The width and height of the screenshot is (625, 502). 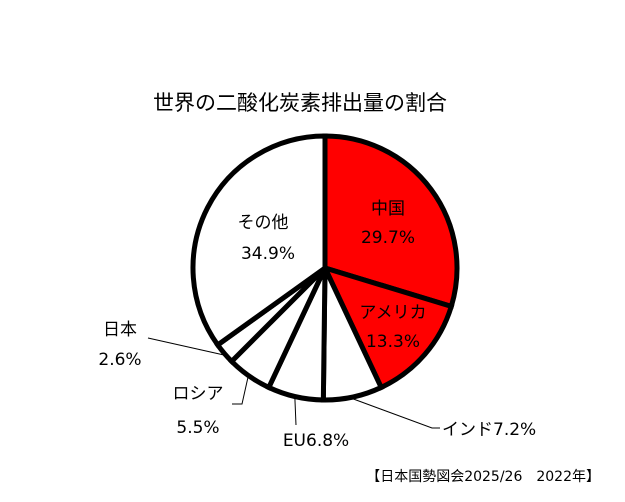 I want to click on slice-value-russia: 5.5%, so click(x=197, y=428).